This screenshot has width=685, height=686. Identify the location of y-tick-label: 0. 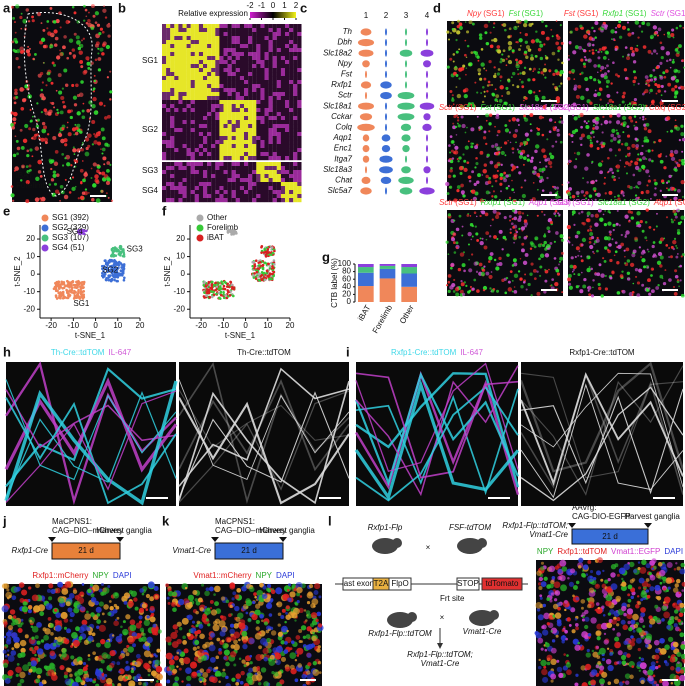
(183, 273).